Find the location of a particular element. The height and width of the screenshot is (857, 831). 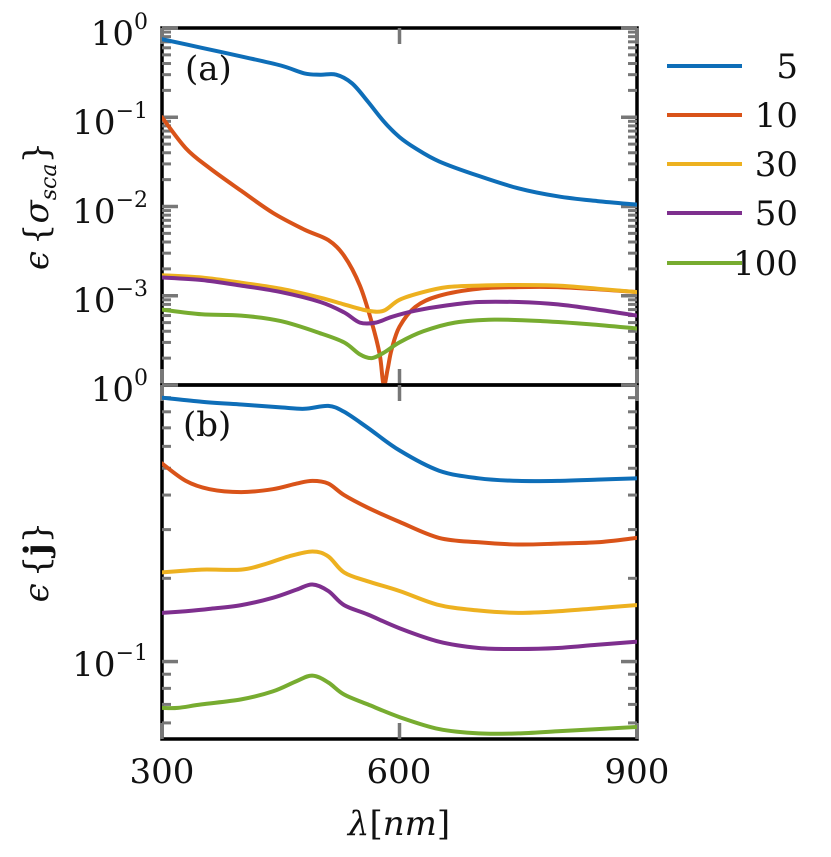

legend: 5 10 30 50 100 is located at coordinates (732, 165).